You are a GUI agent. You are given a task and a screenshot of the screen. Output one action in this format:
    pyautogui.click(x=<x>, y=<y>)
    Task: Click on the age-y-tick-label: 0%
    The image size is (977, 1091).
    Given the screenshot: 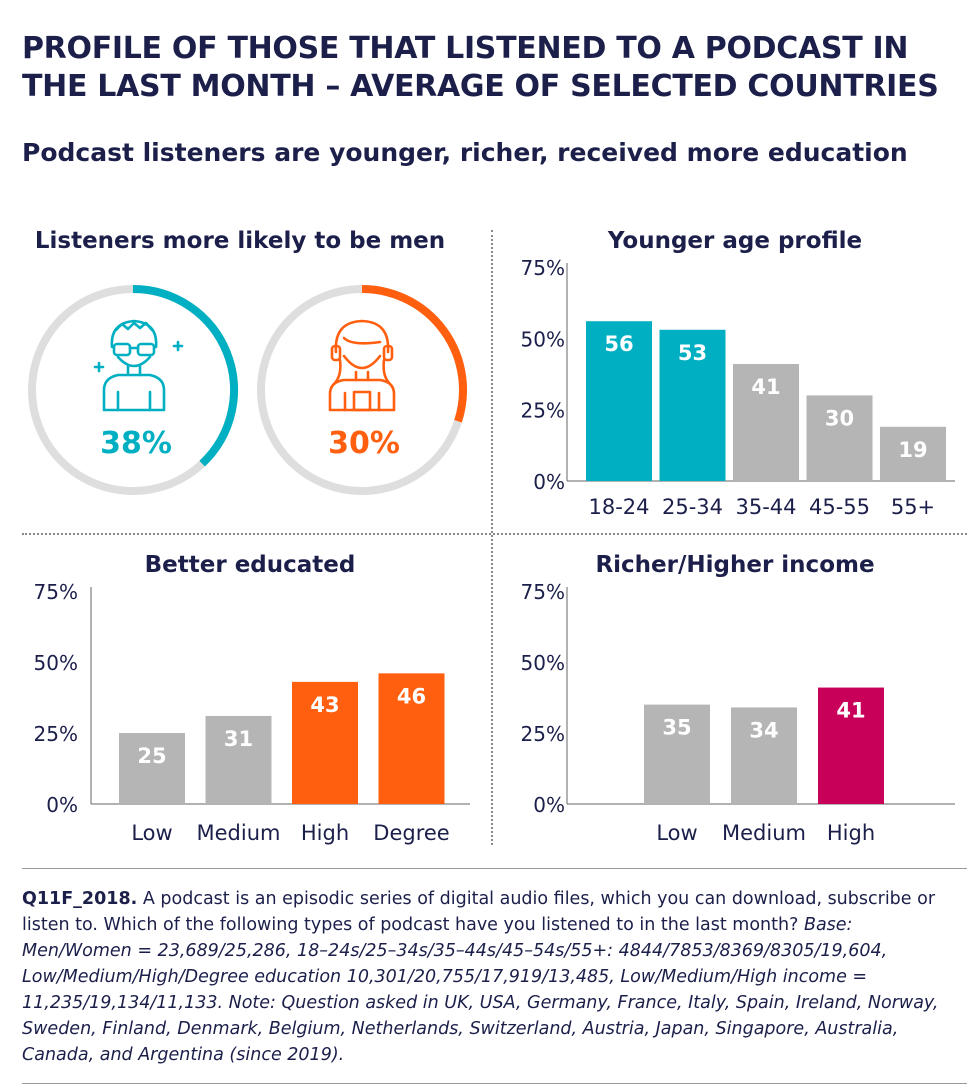 What is the action you would take?
    pyautogui.click(x=549, y=482)
    